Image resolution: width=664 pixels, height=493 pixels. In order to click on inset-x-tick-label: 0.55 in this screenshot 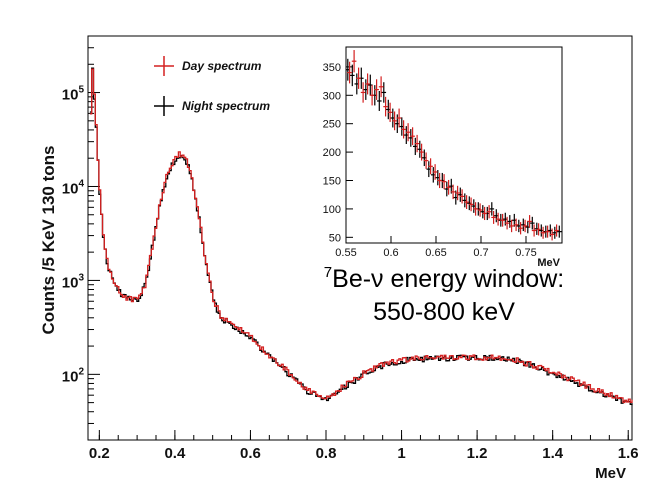, I will do `click(345, 253)`.